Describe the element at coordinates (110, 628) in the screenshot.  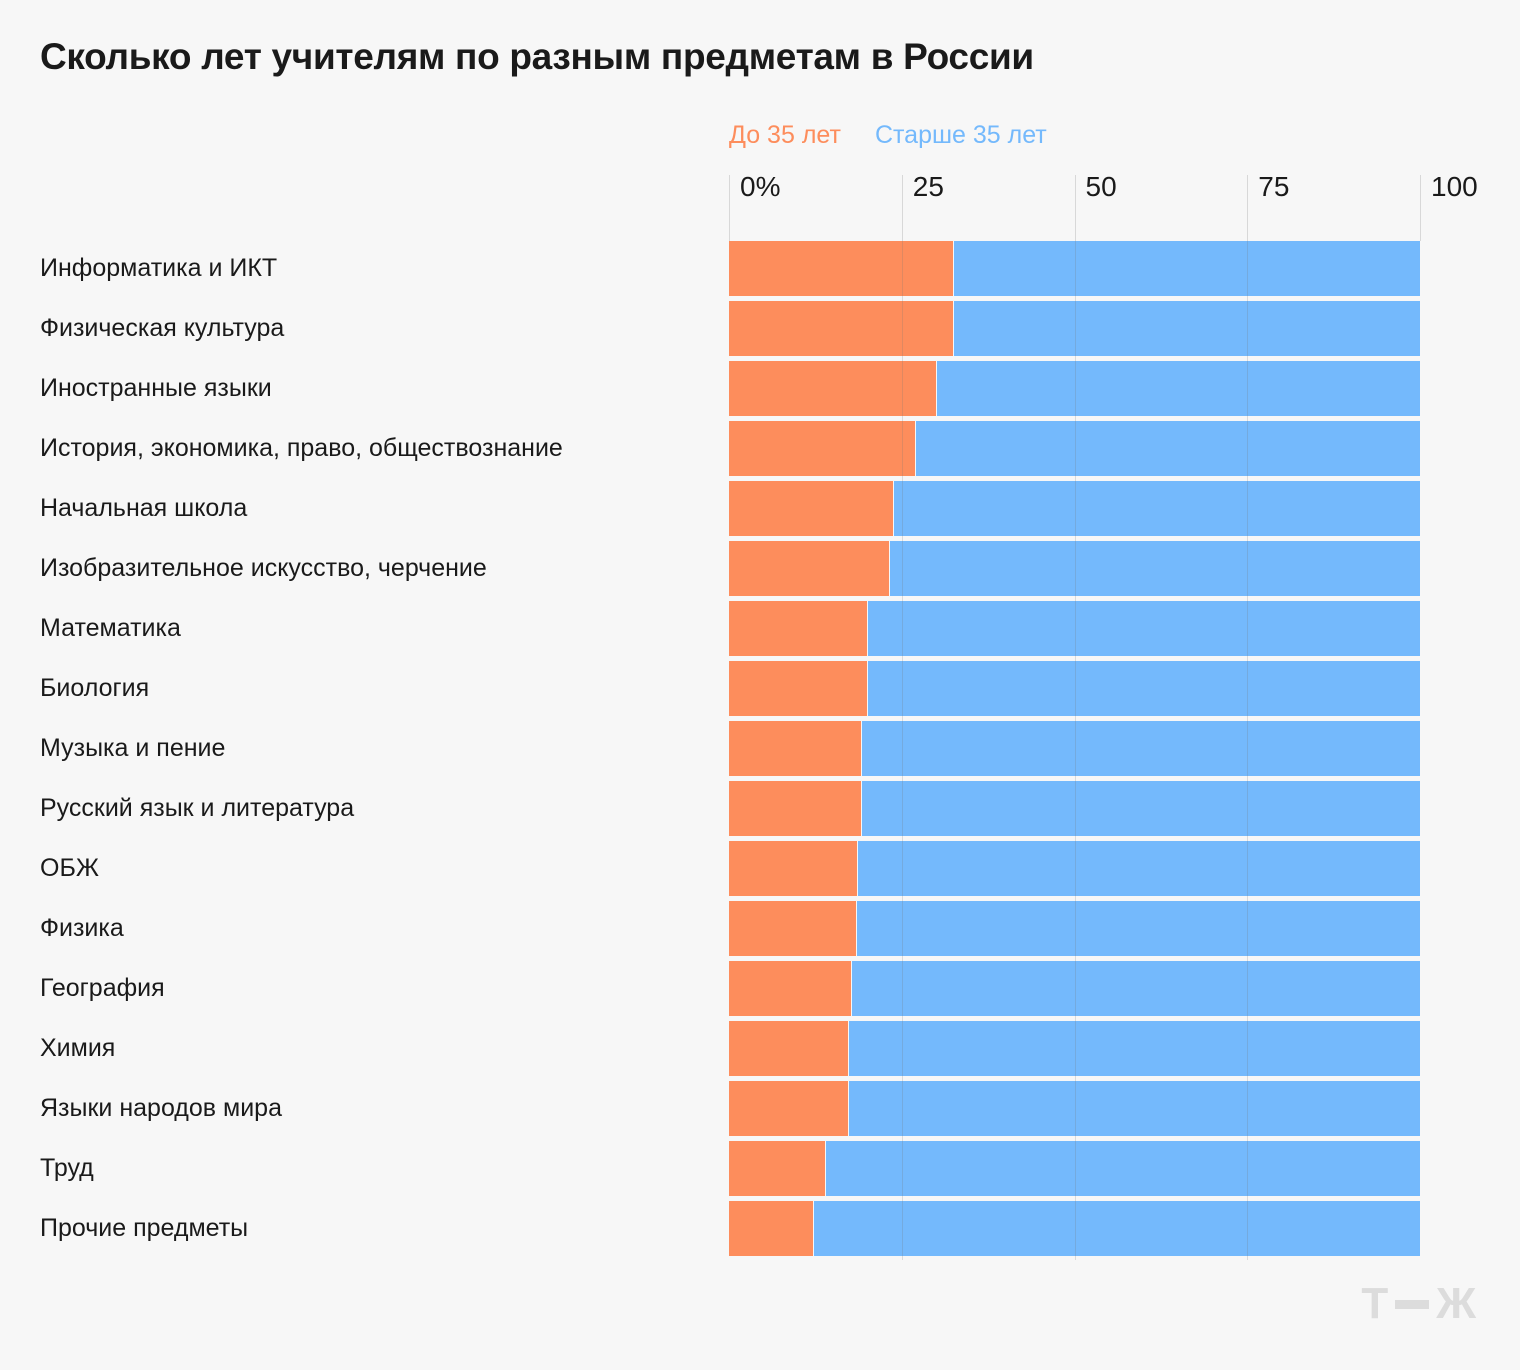
I see `category-label: Математика` at that location.